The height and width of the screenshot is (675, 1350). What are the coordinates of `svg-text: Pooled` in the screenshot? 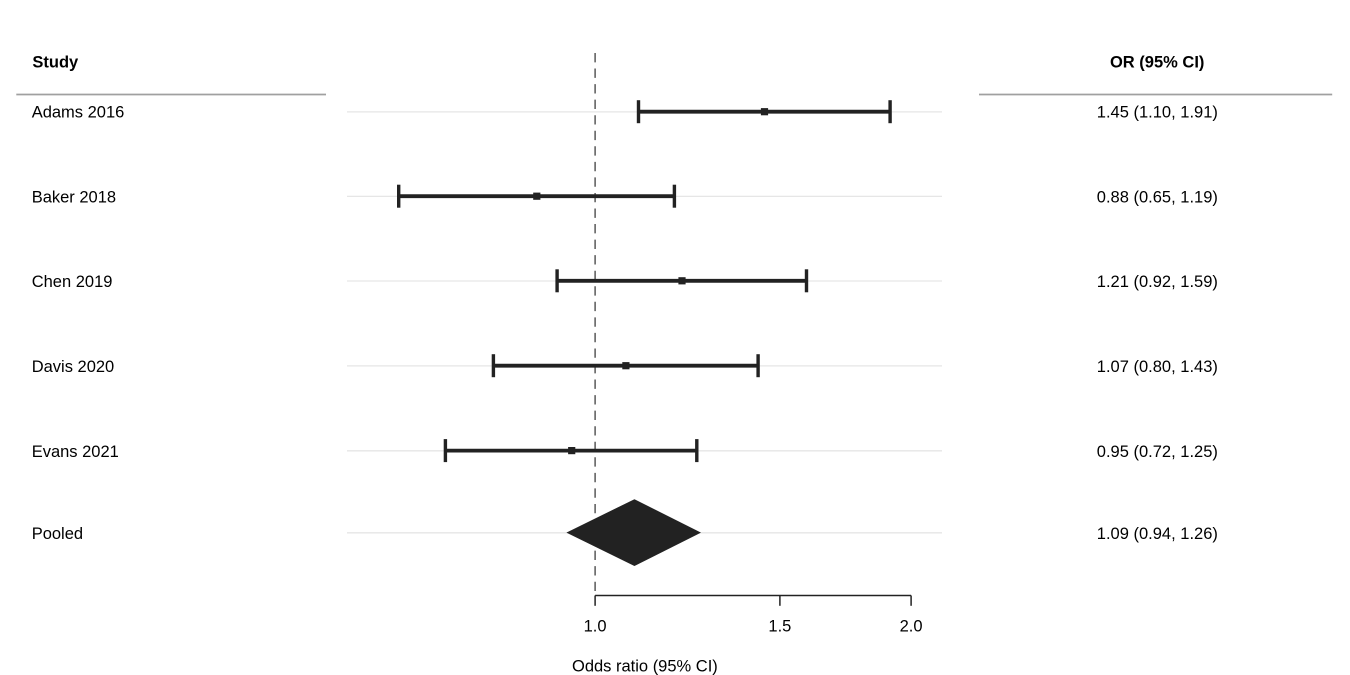 It's located at (57, 534).